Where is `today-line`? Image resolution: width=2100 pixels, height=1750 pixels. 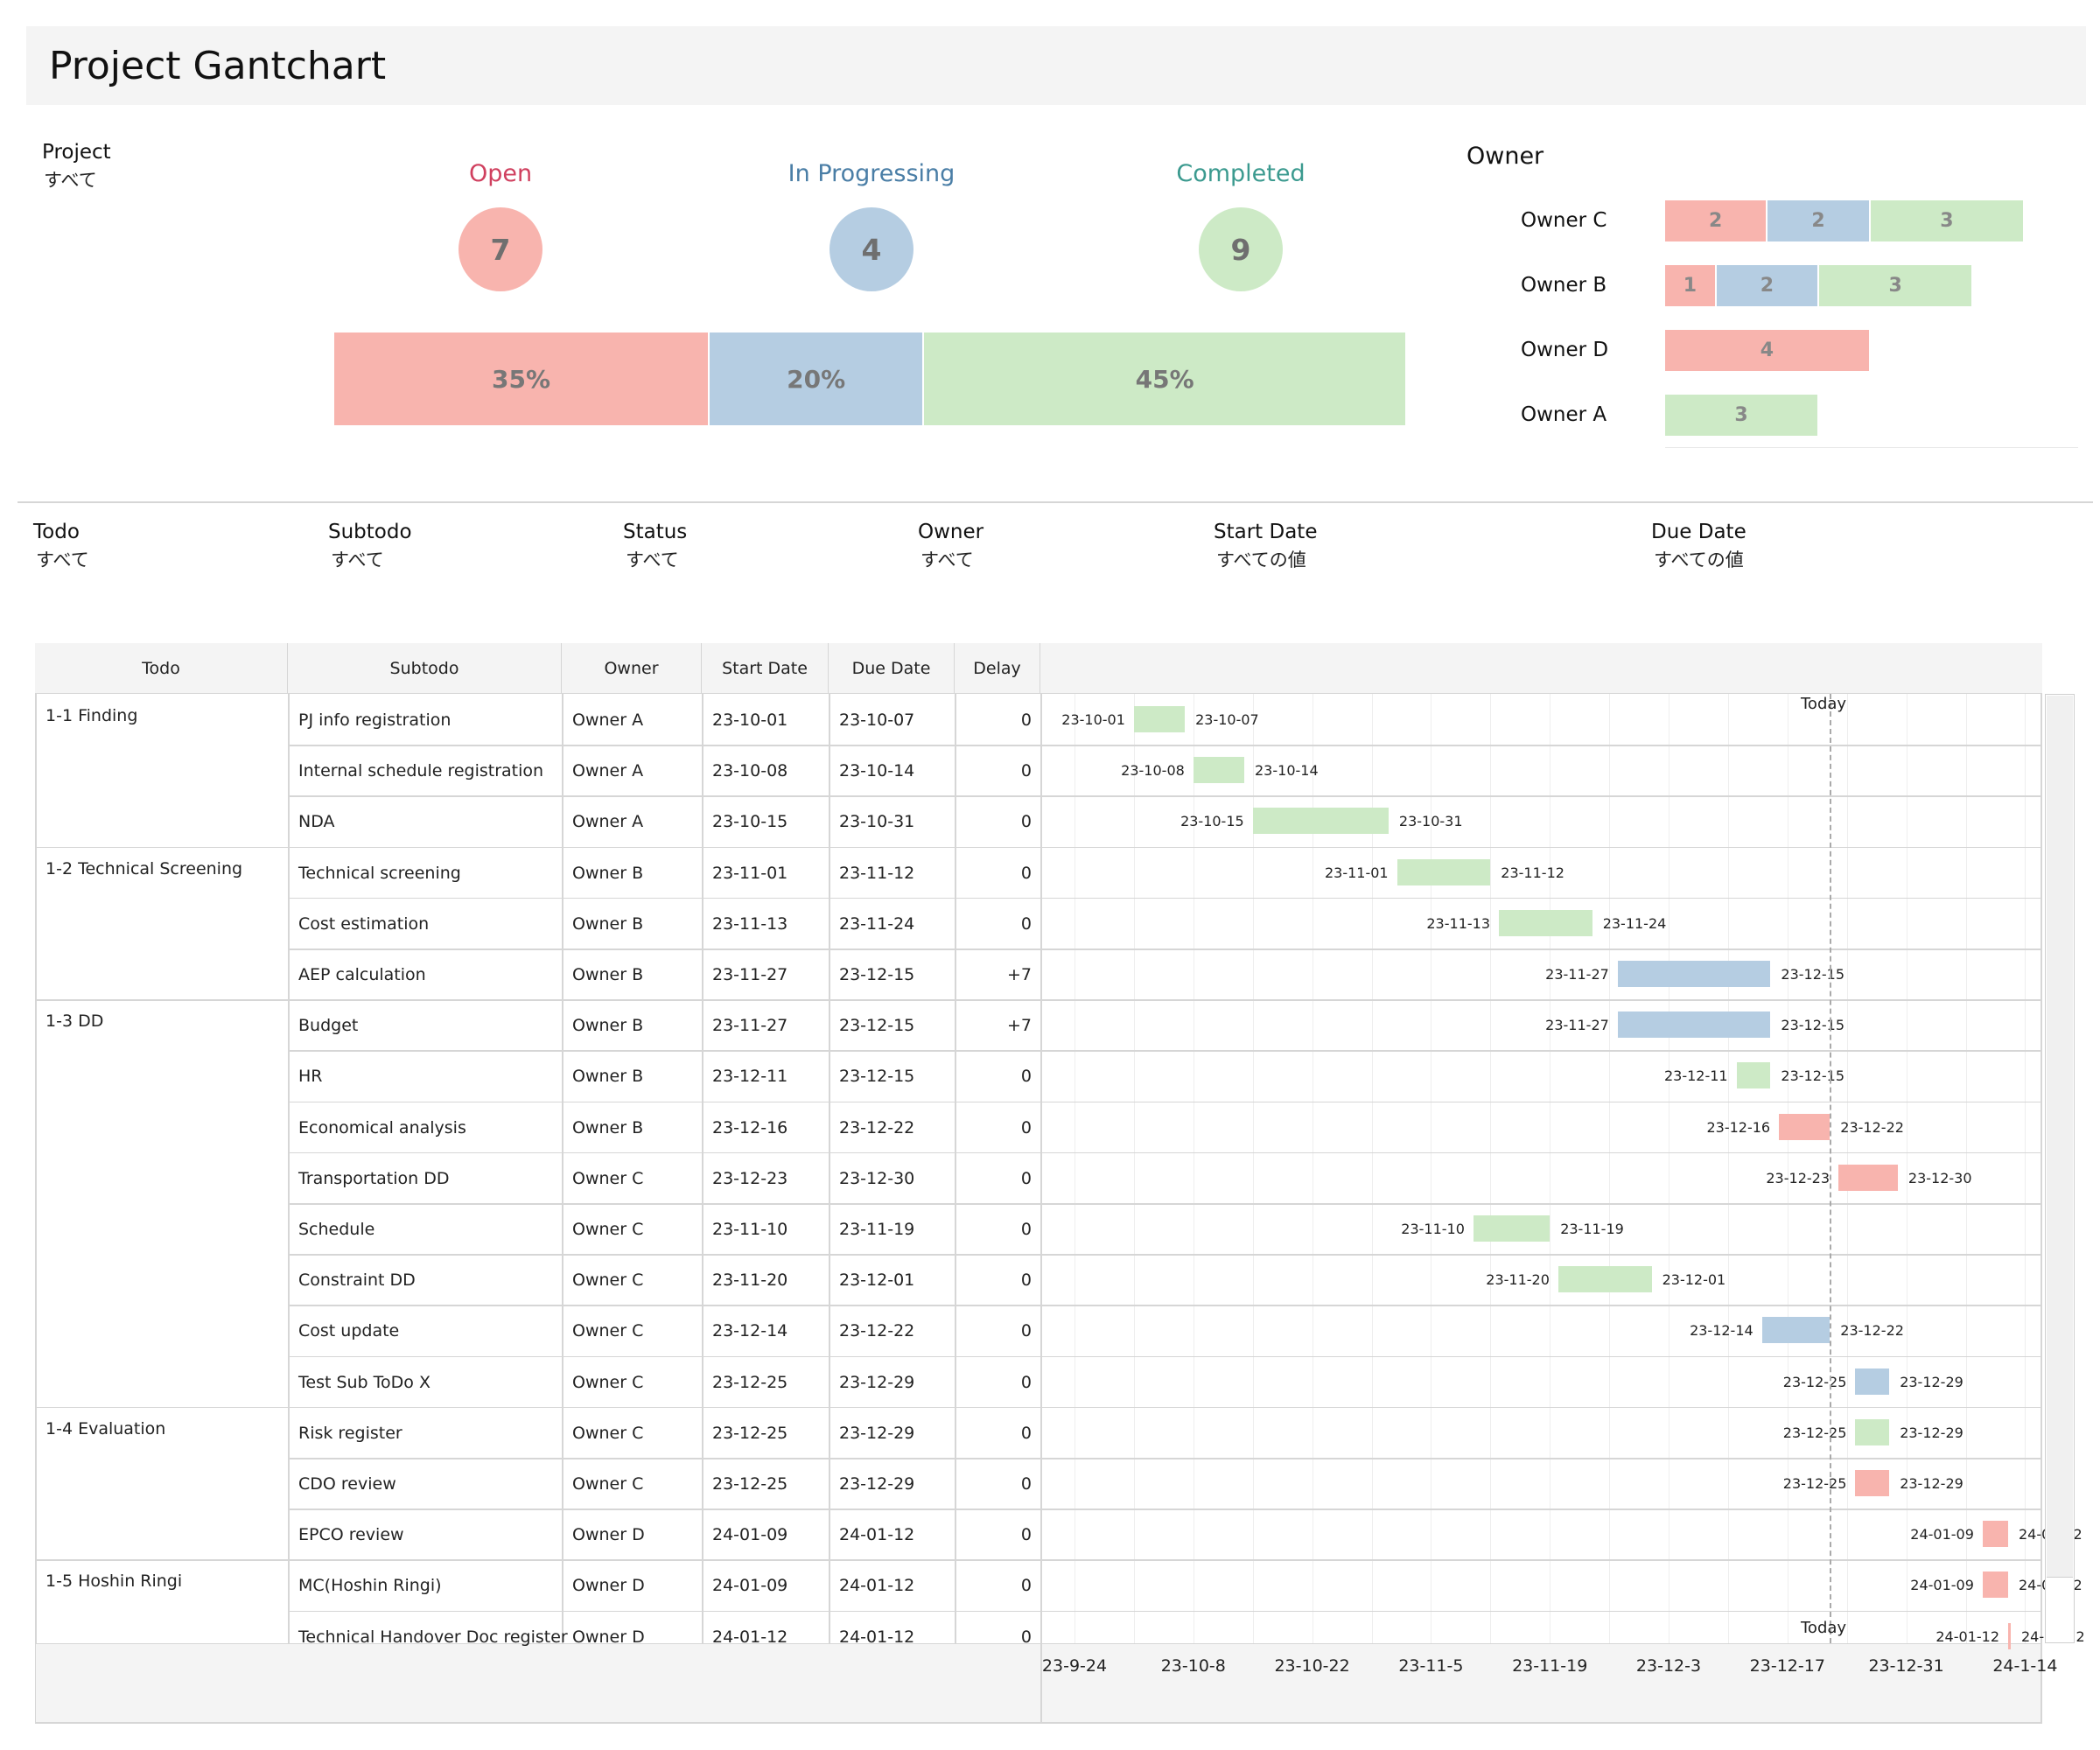 today-line is located at coordinates (1831, 1168).